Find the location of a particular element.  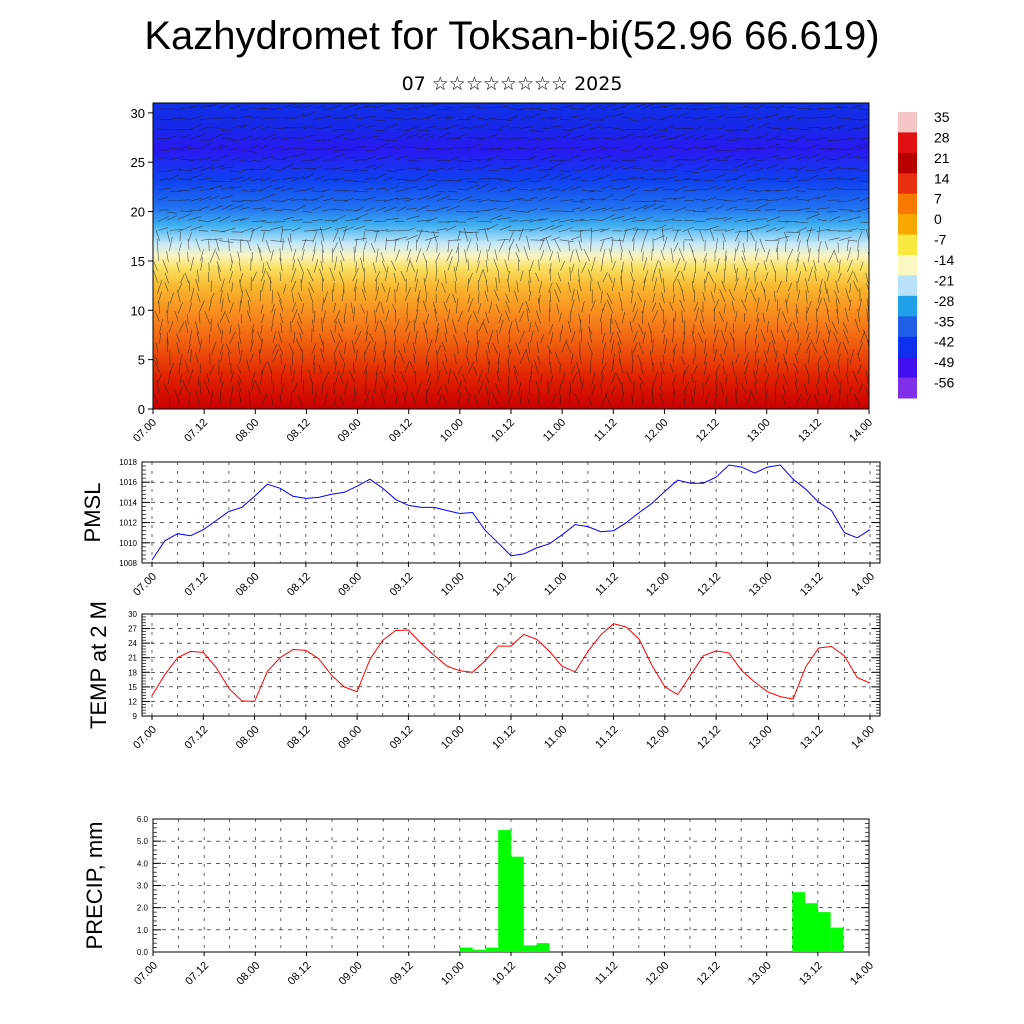

xtick-label: 10.12 is located at coordinates (504, 974).